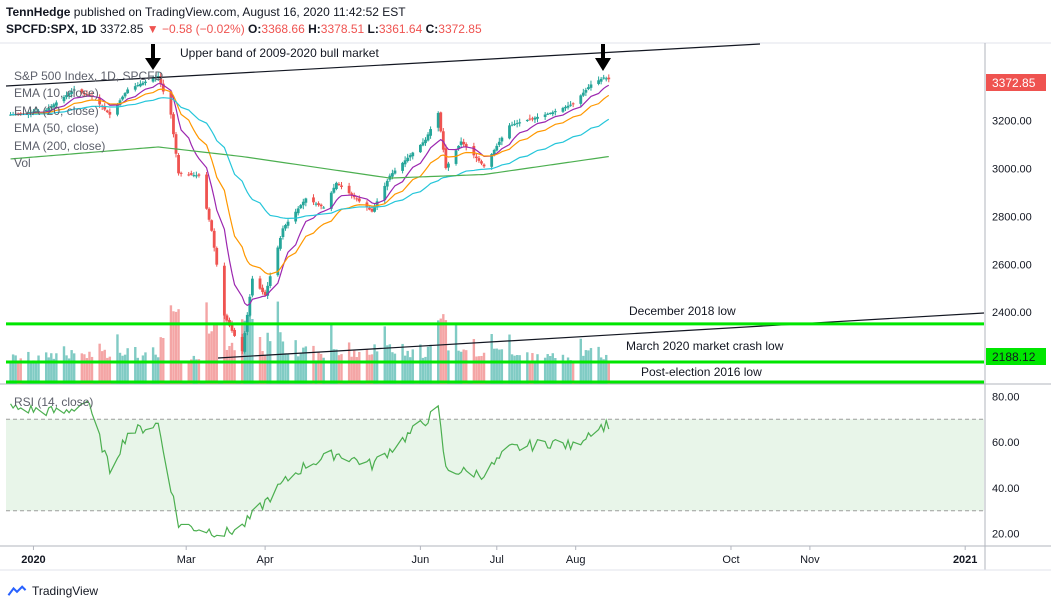 Image resolution: width=1051 pixels, height=610 pixels. What do you see at coordinates (54, 402) in the screenshot?
I see `legend-rsi: RSI (14, close)` at bounding box center [54, 402].